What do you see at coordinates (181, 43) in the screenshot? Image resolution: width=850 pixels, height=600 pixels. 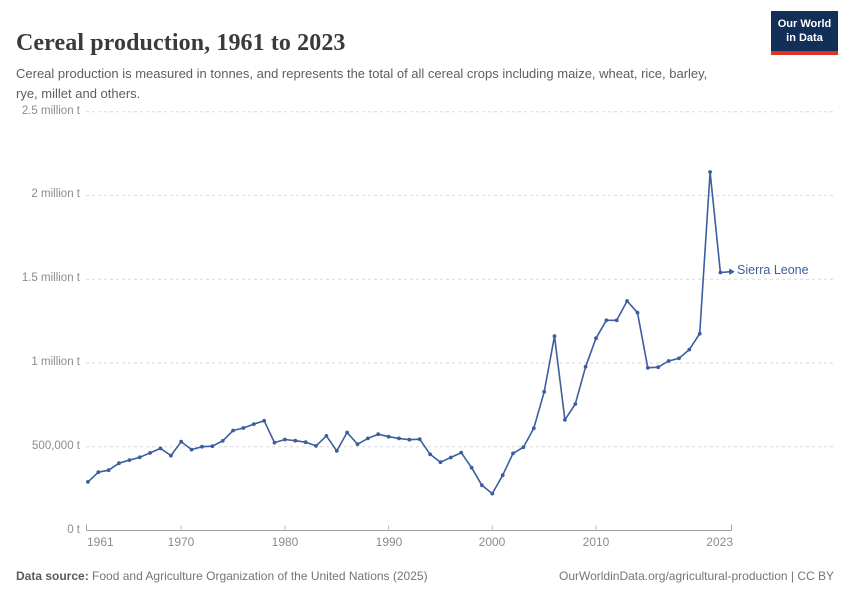 I see `page-title: Cereal production, 1961 to 2023` at bounding box center [181, 43].